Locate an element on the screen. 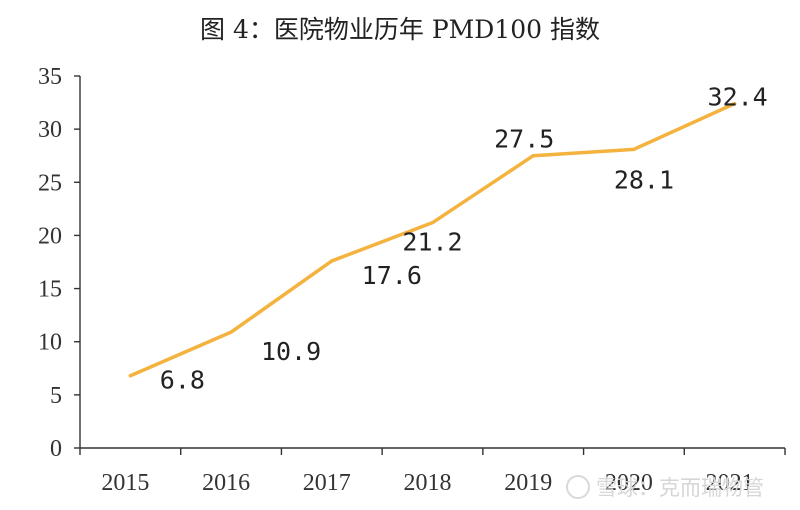 The image size is (800, 510). data-label: 32.4 is located at coordinates (738, 97).